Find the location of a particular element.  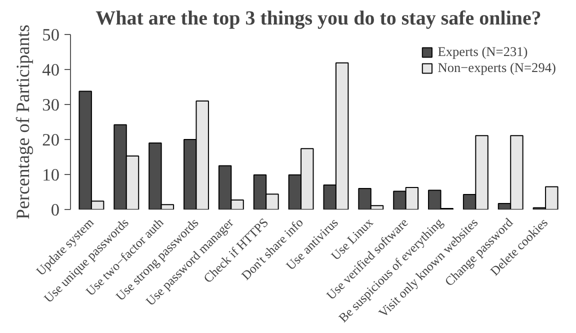

y-axis-title: Percentage of Participants is located at coordinates (23, 122).